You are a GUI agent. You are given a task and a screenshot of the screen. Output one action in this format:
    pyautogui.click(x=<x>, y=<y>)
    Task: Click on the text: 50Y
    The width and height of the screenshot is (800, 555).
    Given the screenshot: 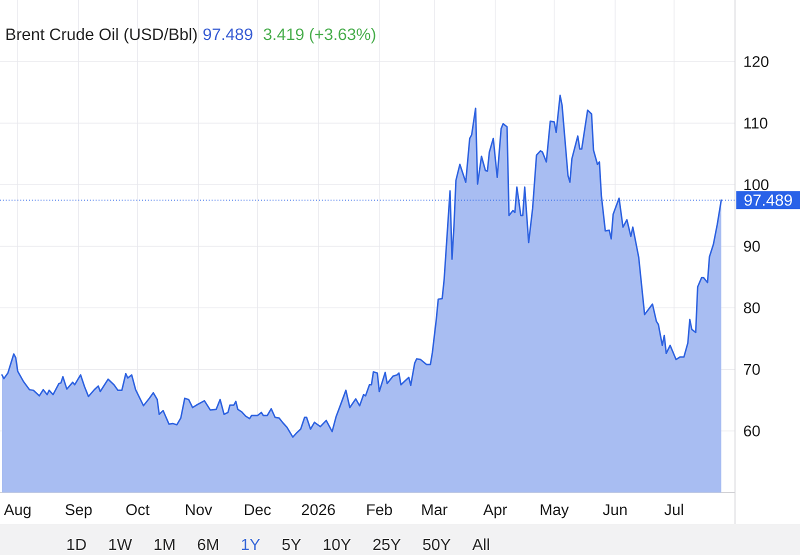 What is the action you would take?
    pyautogui.click(x=436, y=544)
    